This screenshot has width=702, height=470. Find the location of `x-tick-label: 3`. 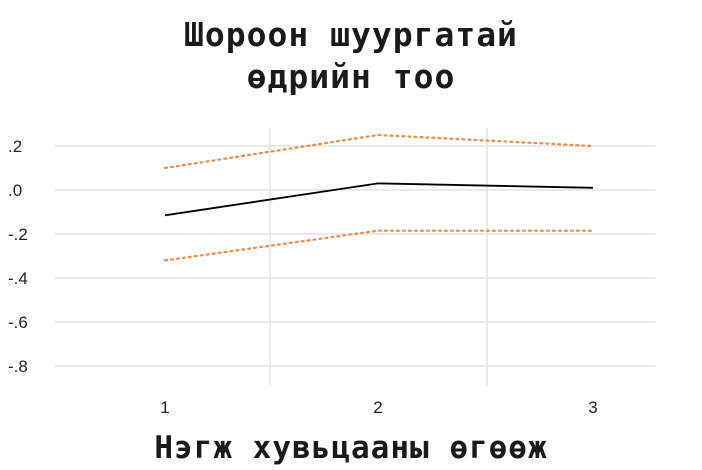

x-tick-label: 3 is located at coordinates (592, 407).